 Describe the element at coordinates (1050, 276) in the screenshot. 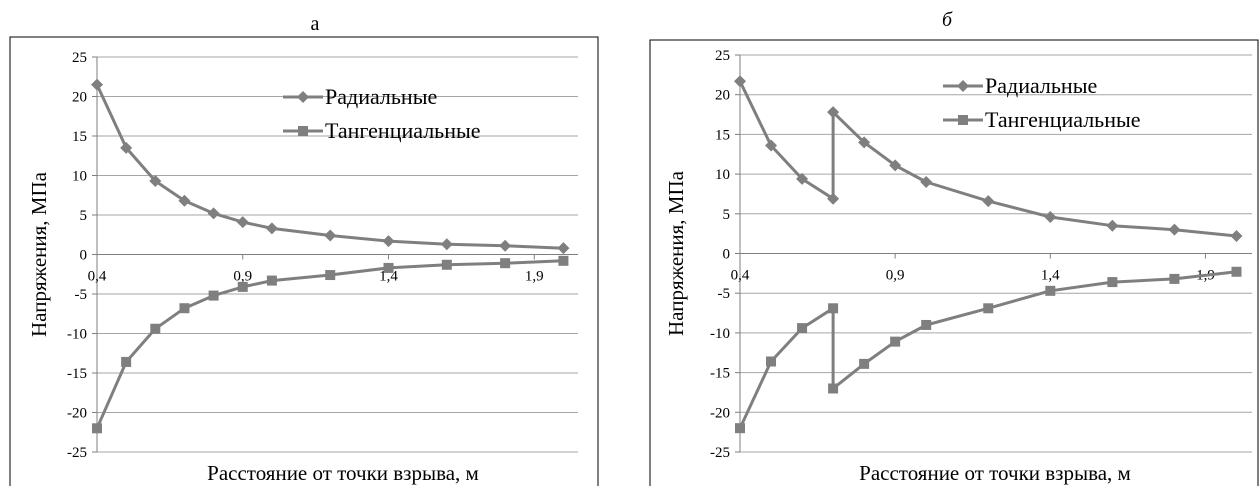

I see `x-tick-label: 1,4` at that location.